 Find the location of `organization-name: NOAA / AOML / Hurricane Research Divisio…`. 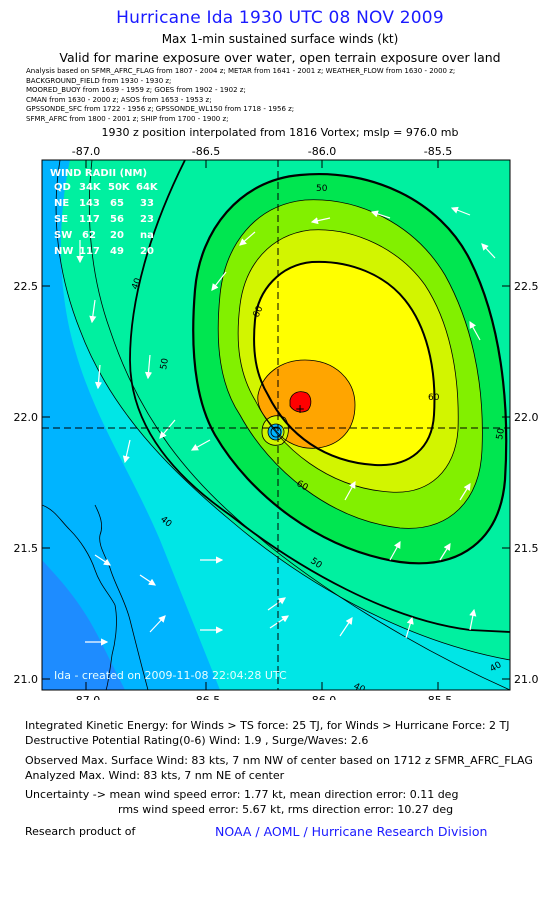

organization-name: NOAA / AOML / Hurricane Research Divisio… is located at coordinates (351, 831).